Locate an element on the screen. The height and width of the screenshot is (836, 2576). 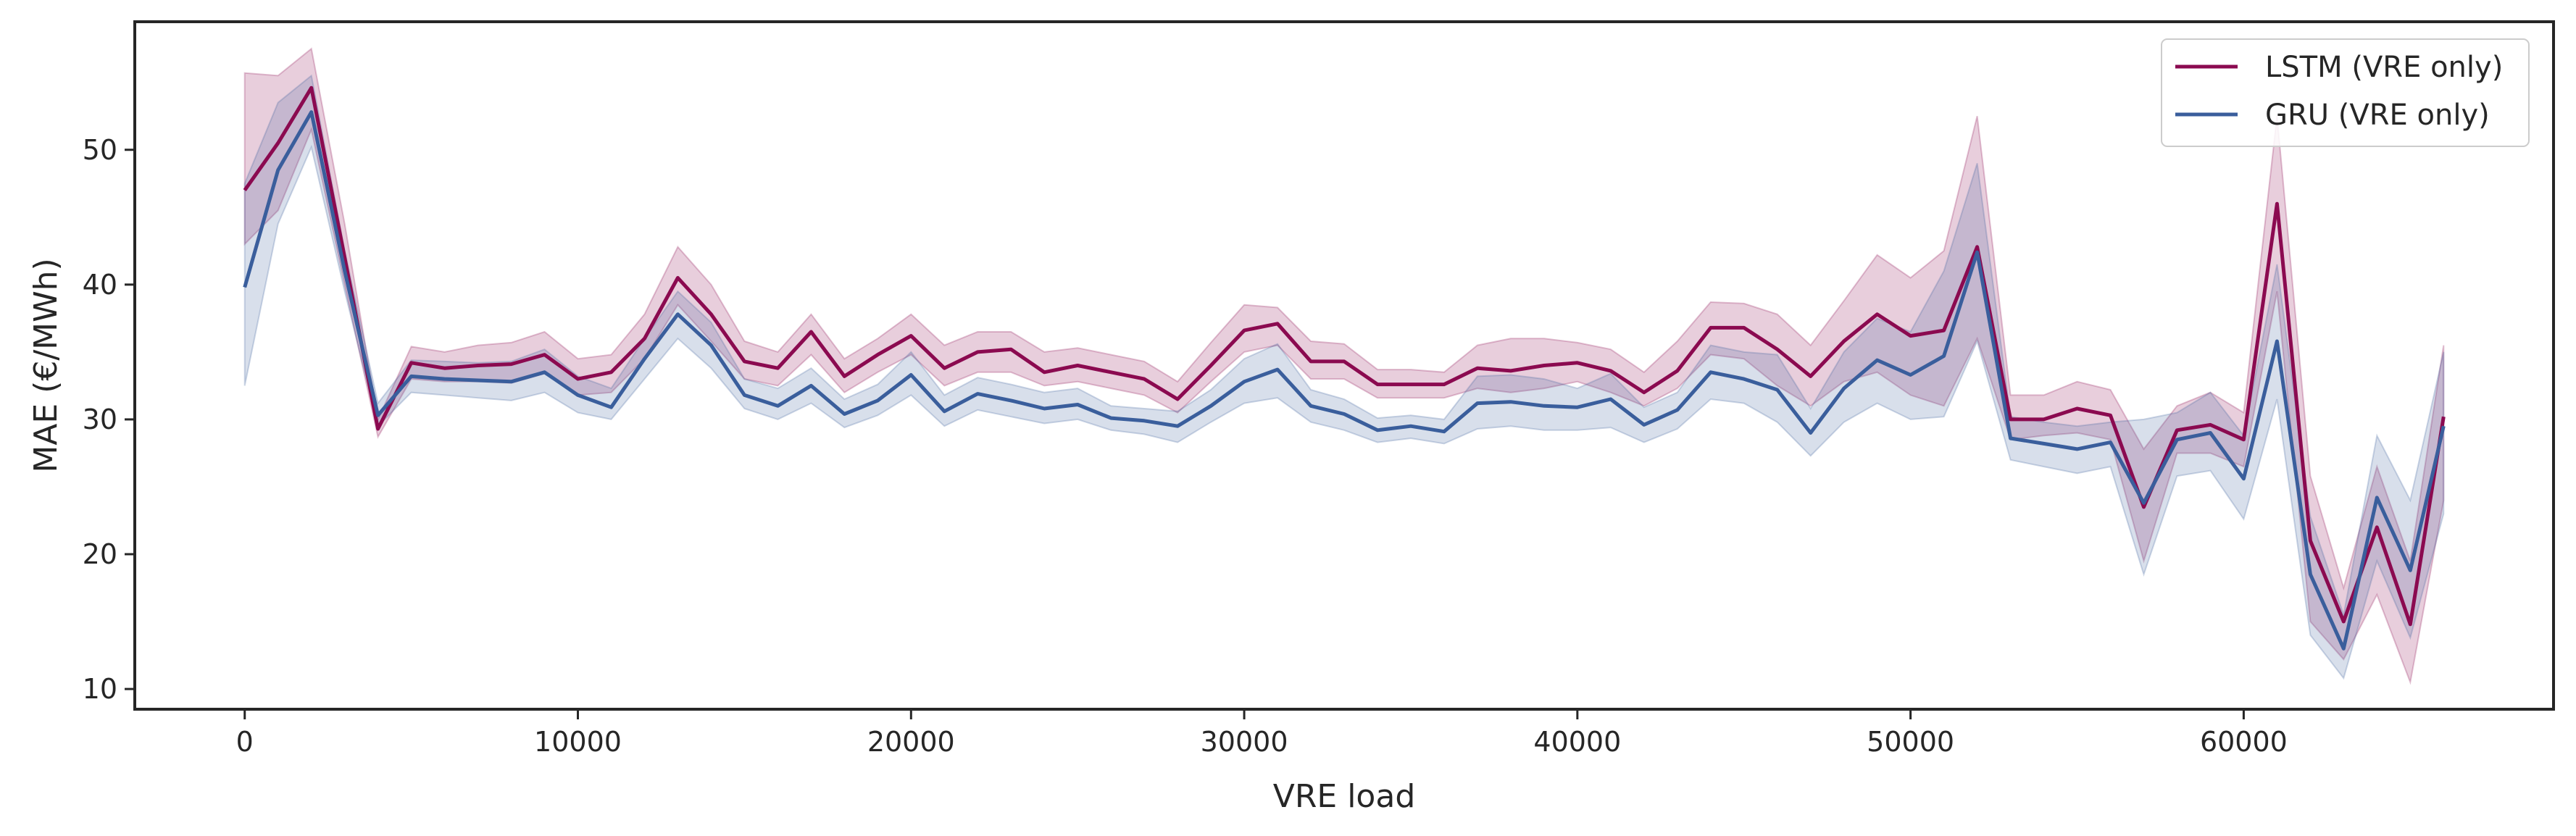
x-tick-label: 60000 is located at coordinates (2244, 742).